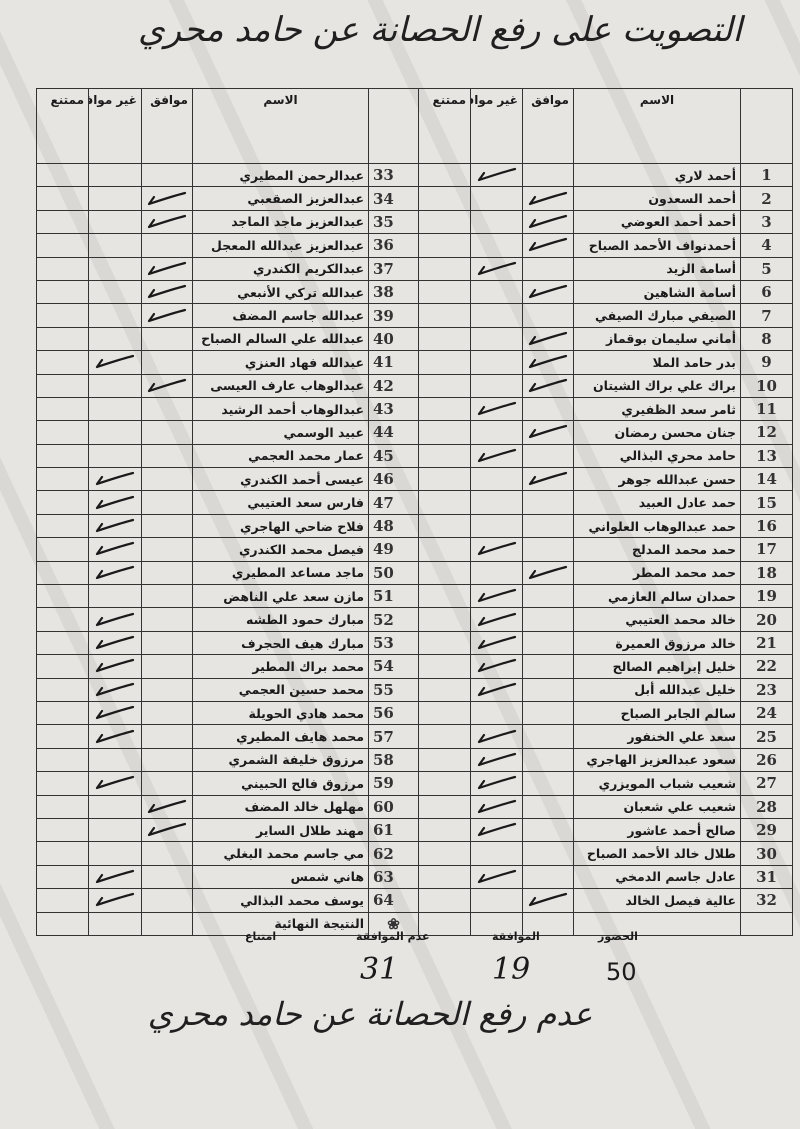  I want to click on final-result-row: ❀ النتيجة النهائية, so click(414, 923).